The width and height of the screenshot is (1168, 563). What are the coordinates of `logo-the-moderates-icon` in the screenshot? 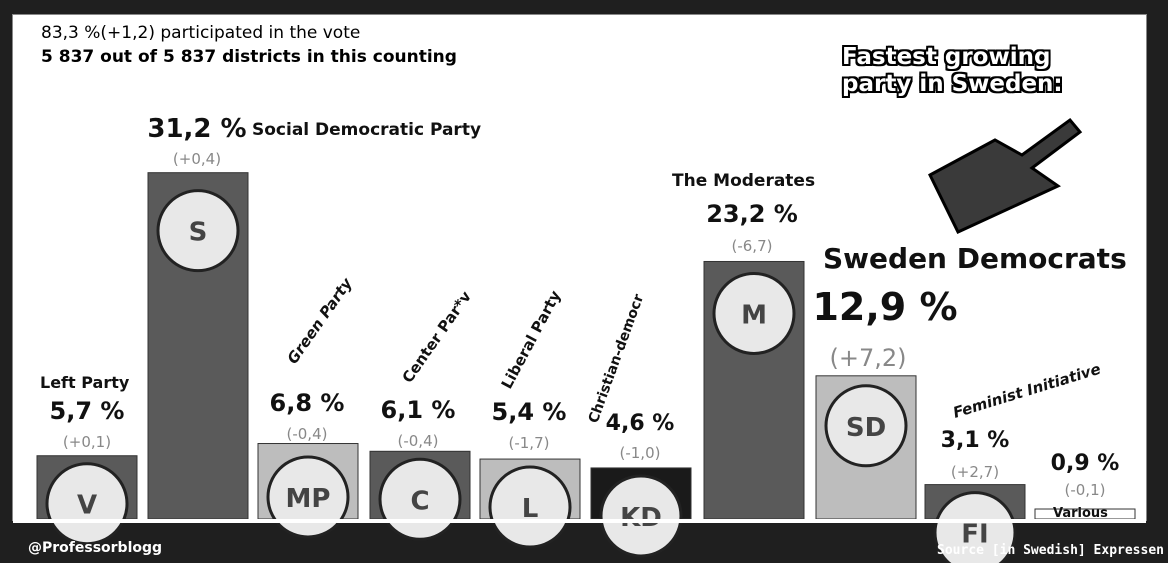 It's located at (754, 313).